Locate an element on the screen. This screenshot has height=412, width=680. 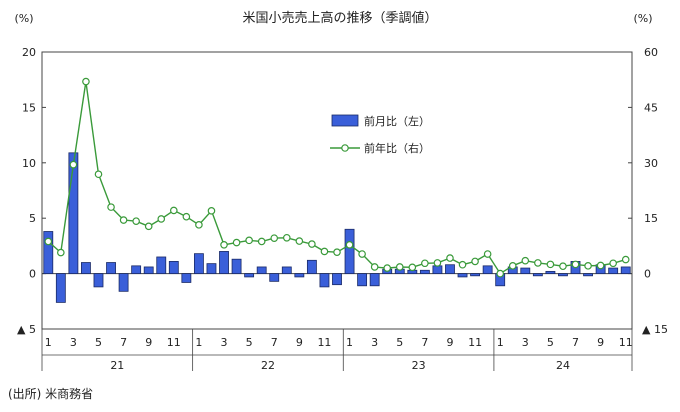
right-tick-label: 30 is located at coordinates (651, 163).